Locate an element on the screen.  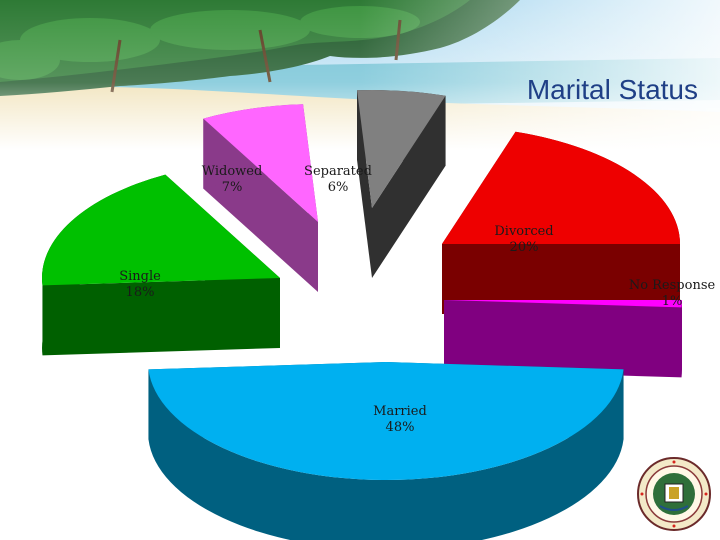
slice-divorced is located at coordinates (561, 187).